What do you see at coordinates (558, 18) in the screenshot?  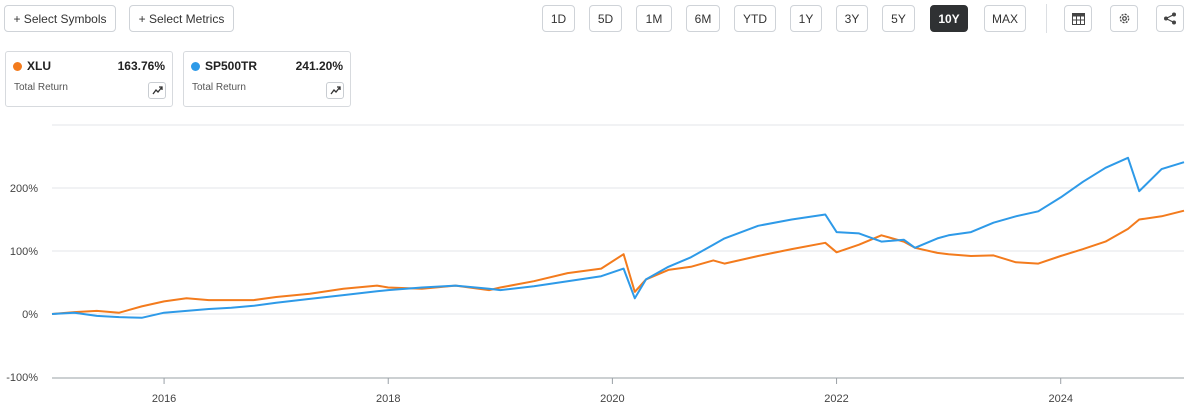 I see `range-1d-button: 1D` at bounding box center [558, 18].